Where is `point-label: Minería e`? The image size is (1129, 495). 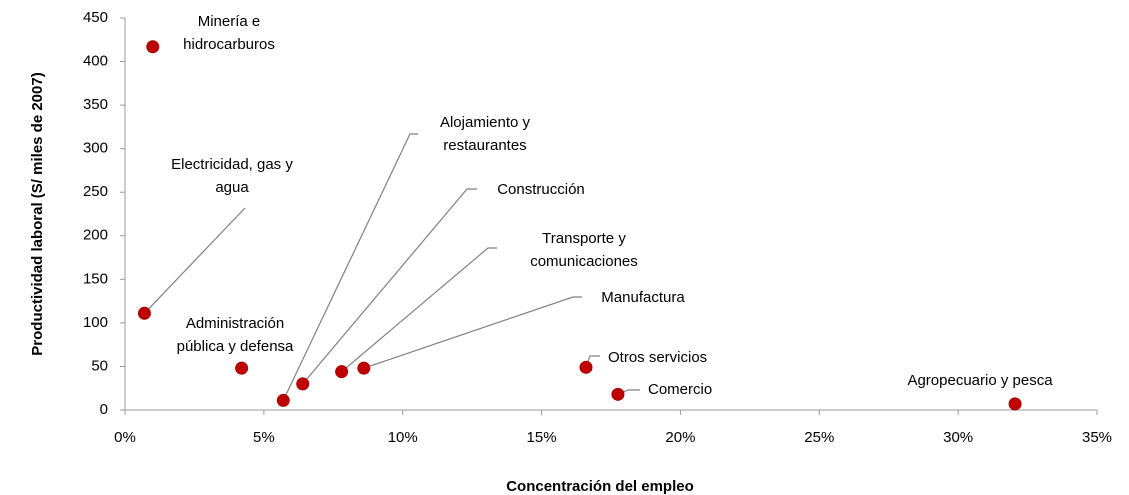
point-label: Minería e is located at coordinates (229, 21).